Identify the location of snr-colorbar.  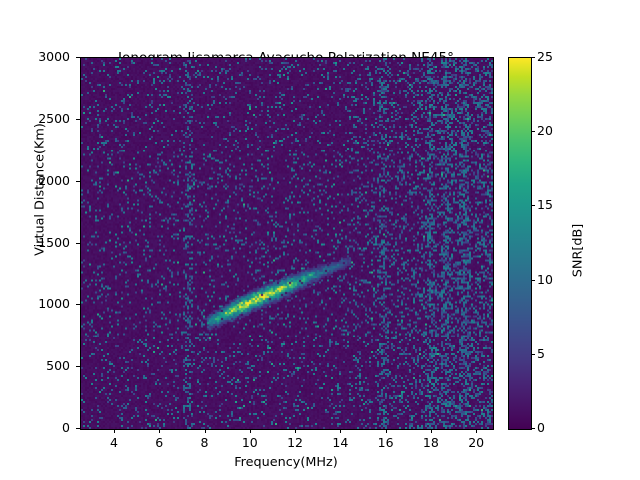
(520, 243).